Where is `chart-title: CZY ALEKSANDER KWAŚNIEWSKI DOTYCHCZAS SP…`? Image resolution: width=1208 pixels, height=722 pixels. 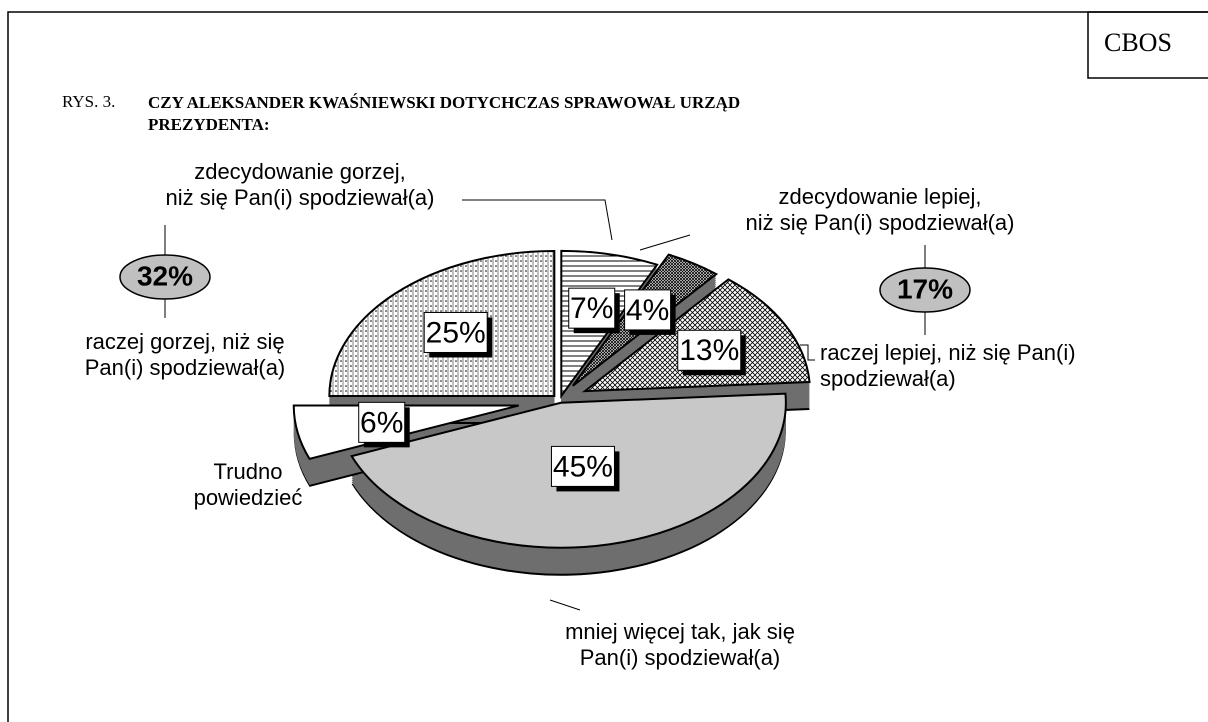 chart-title: CZY ALEKSANDER KWAŚNIEWSKI DOTYCHCZAS SP… is located at coordinates (444, 113).